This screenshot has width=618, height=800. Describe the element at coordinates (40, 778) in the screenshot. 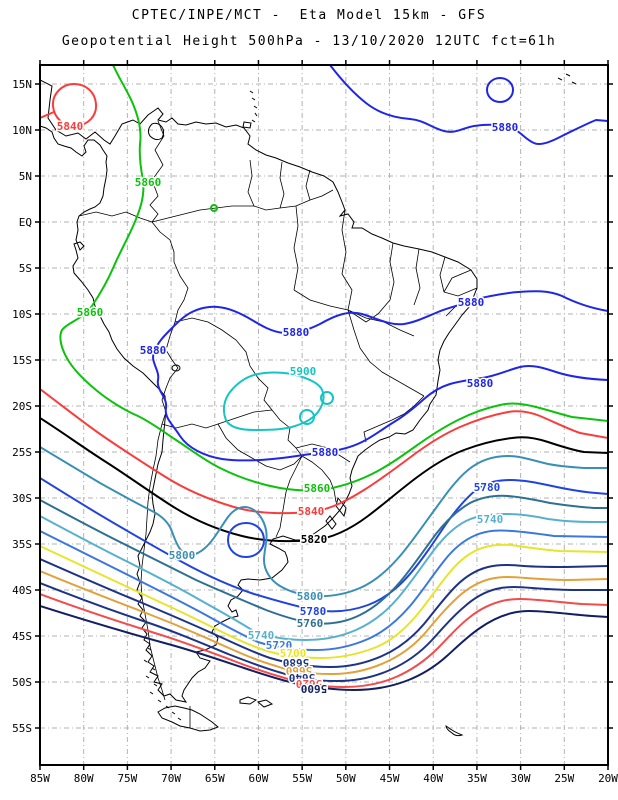

I see `lon-tick-label: 85W` at that location.